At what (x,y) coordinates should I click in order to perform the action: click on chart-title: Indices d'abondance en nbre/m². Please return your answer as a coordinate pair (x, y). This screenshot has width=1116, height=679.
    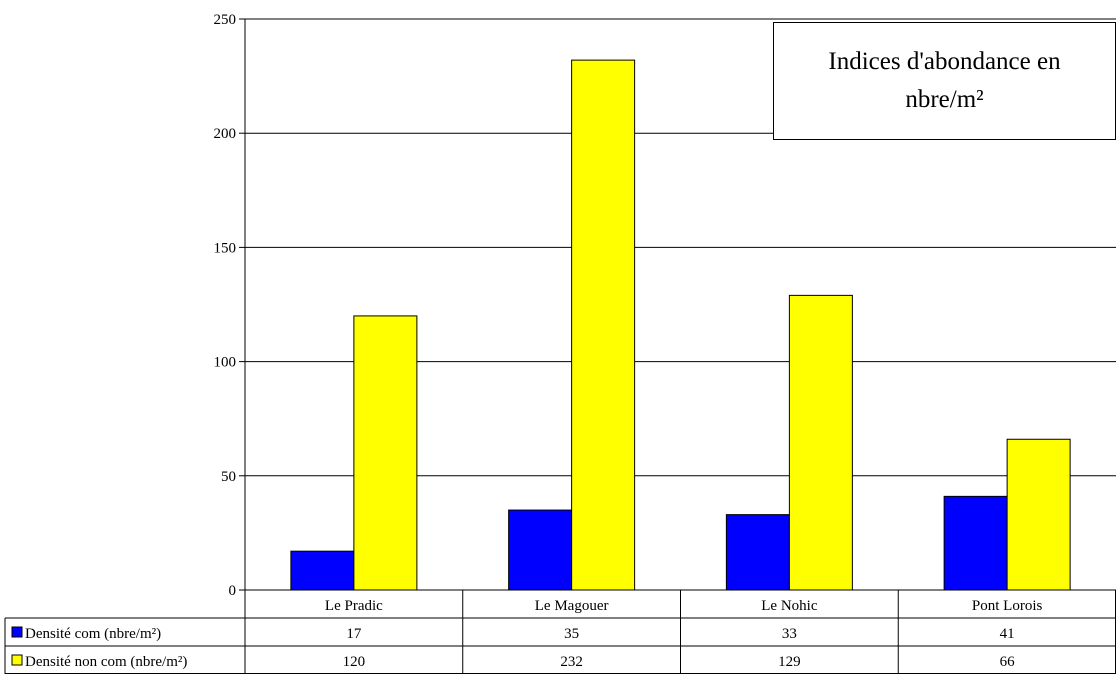
    Looking at the image, I should click on (944, 80).